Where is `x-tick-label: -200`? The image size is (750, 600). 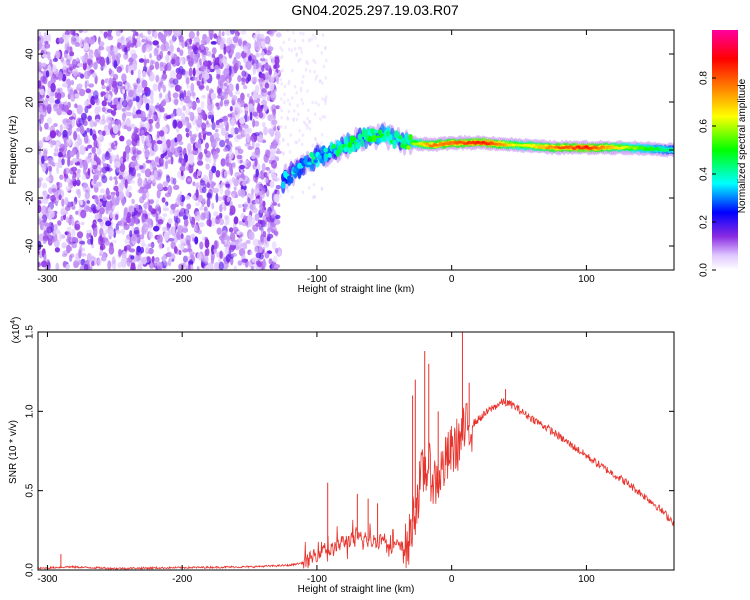 x-tick-label: -200 is located at coordinates (182, 279).